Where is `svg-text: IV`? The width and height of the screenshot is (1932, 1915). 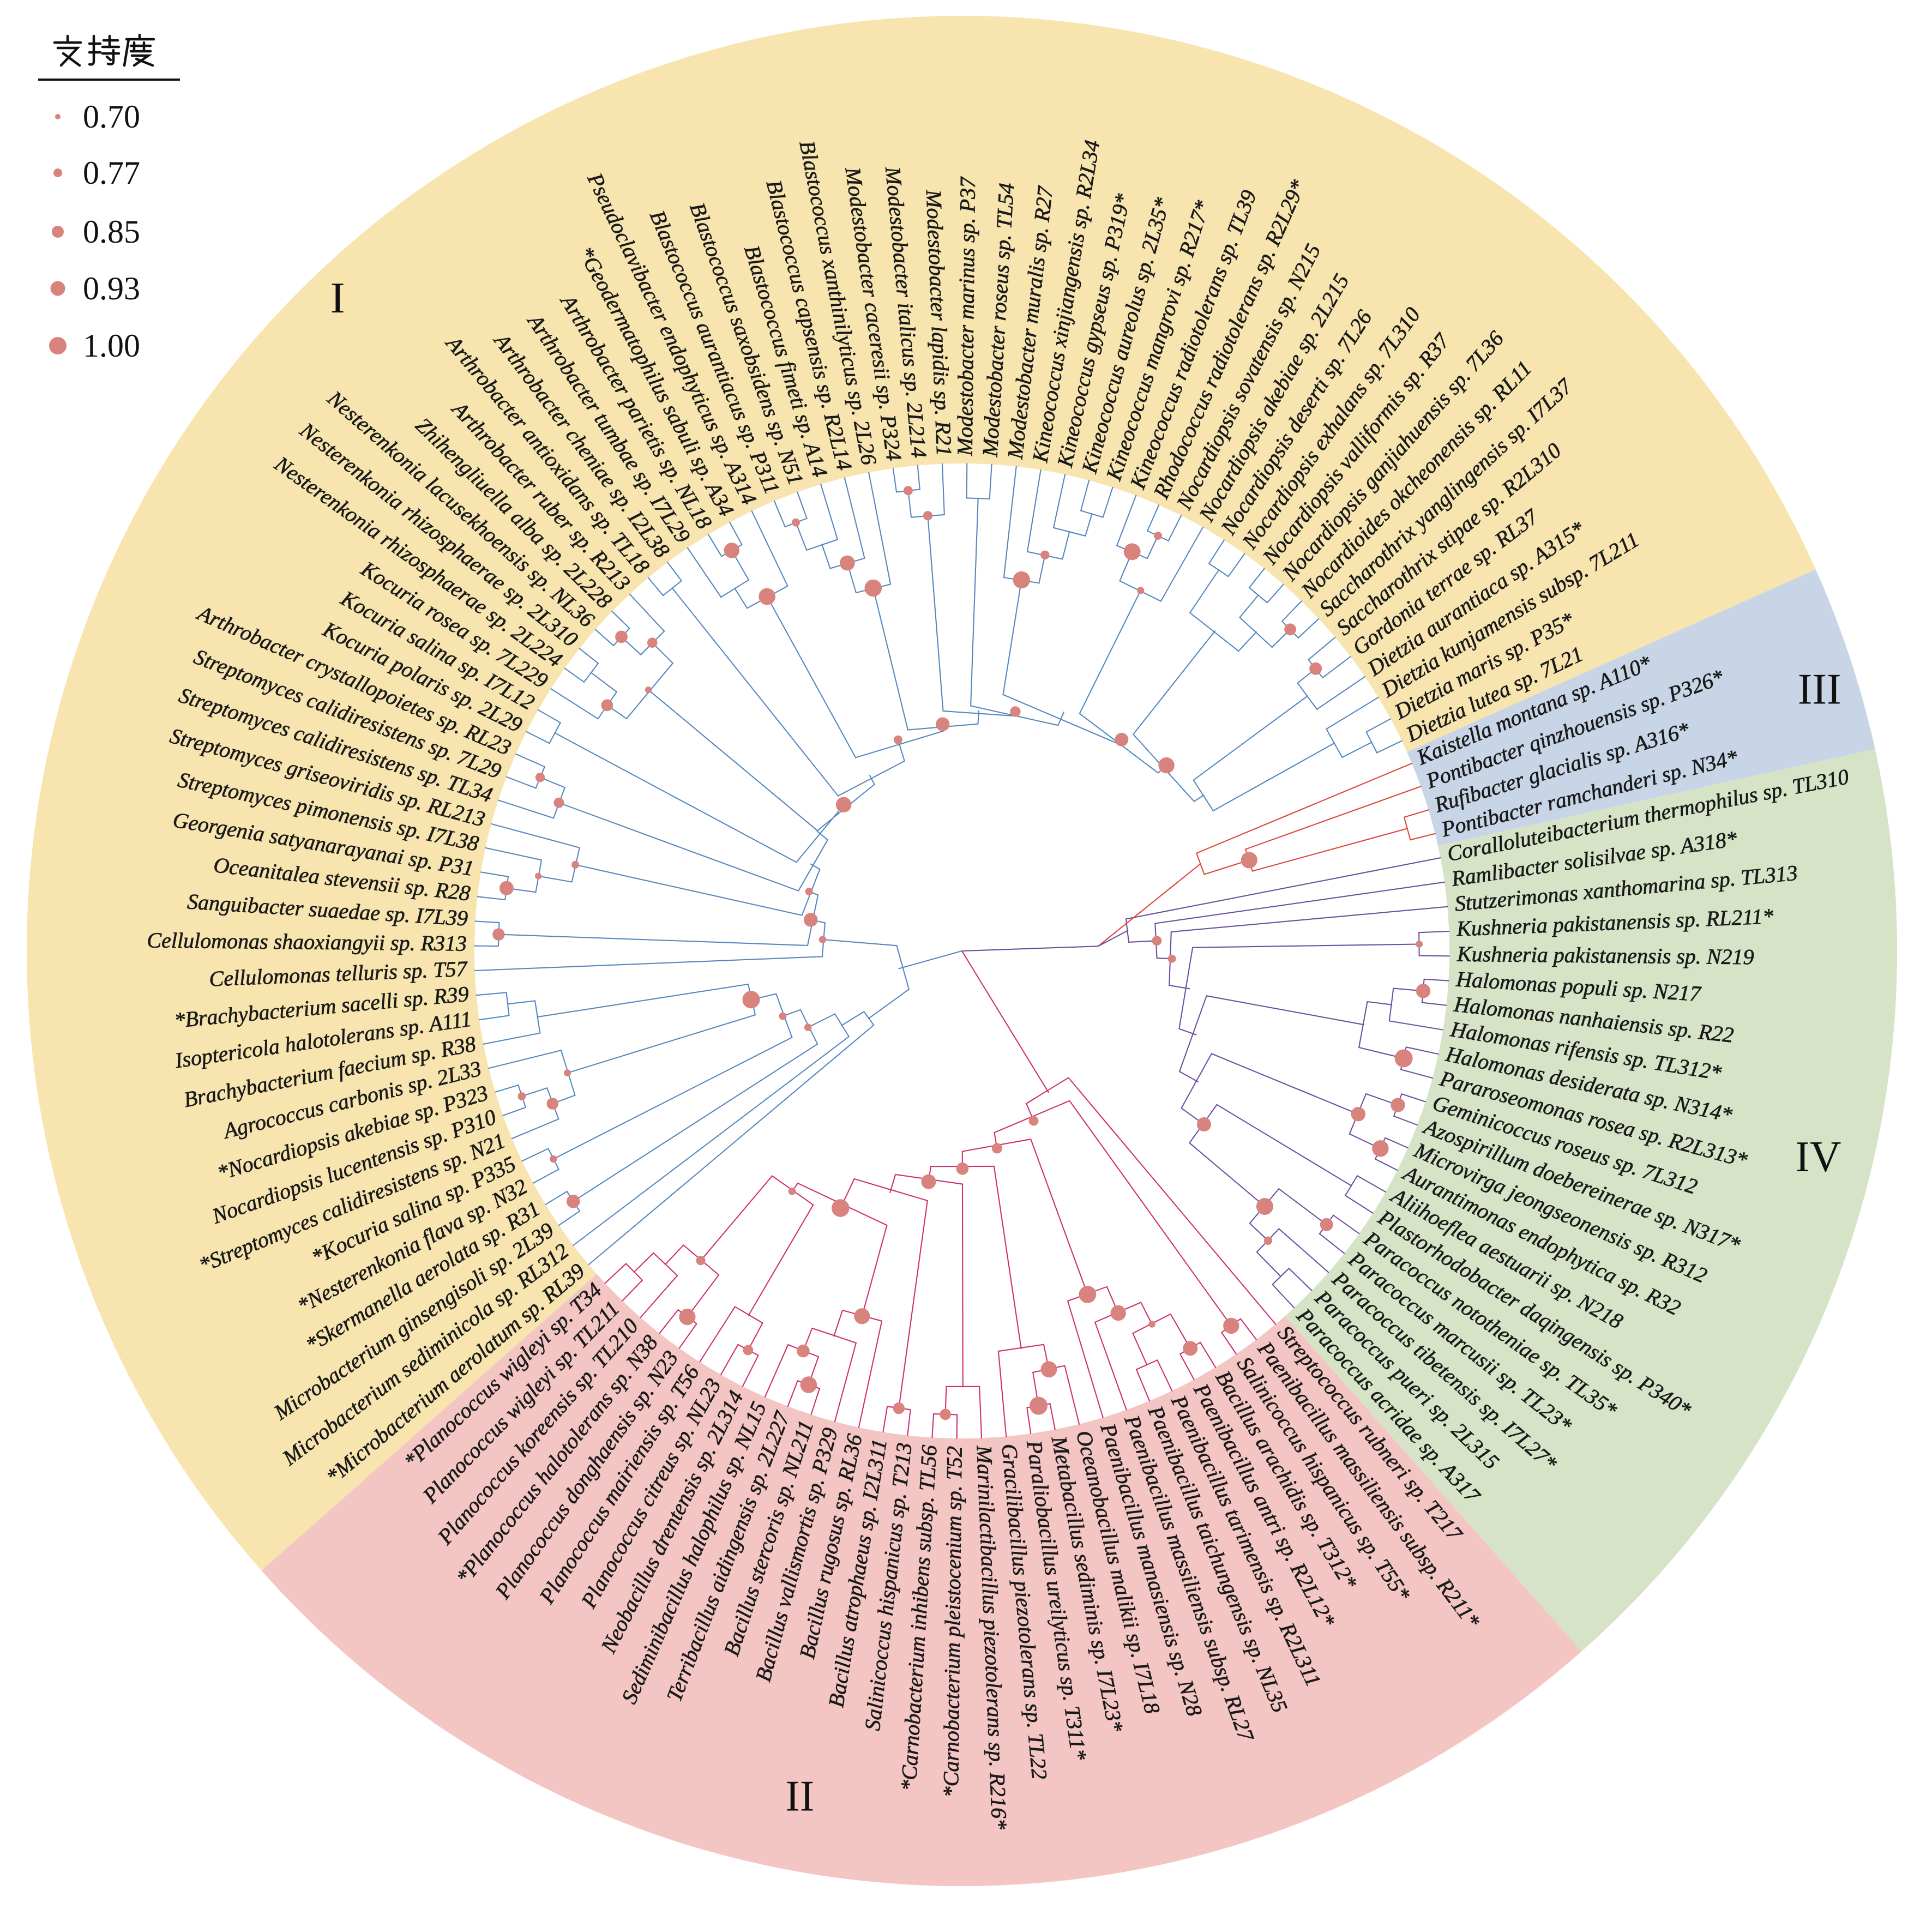 svg-text: IV is located at coordinates (1818, 1157).